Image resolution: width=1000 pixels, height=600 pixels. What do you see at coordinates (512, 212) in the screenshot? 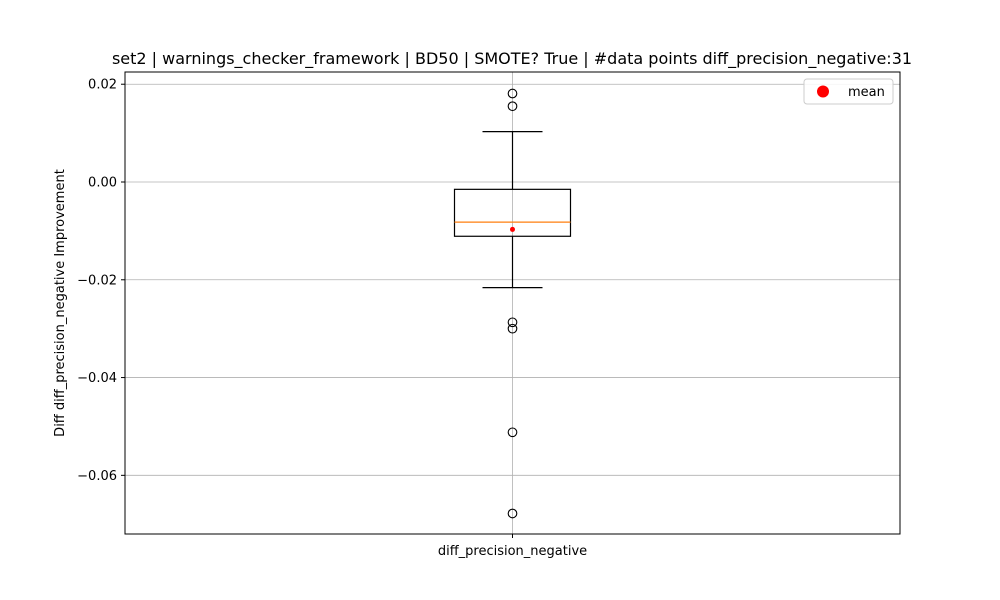
I see `interquartile-box` at bounding box center [512, 212].